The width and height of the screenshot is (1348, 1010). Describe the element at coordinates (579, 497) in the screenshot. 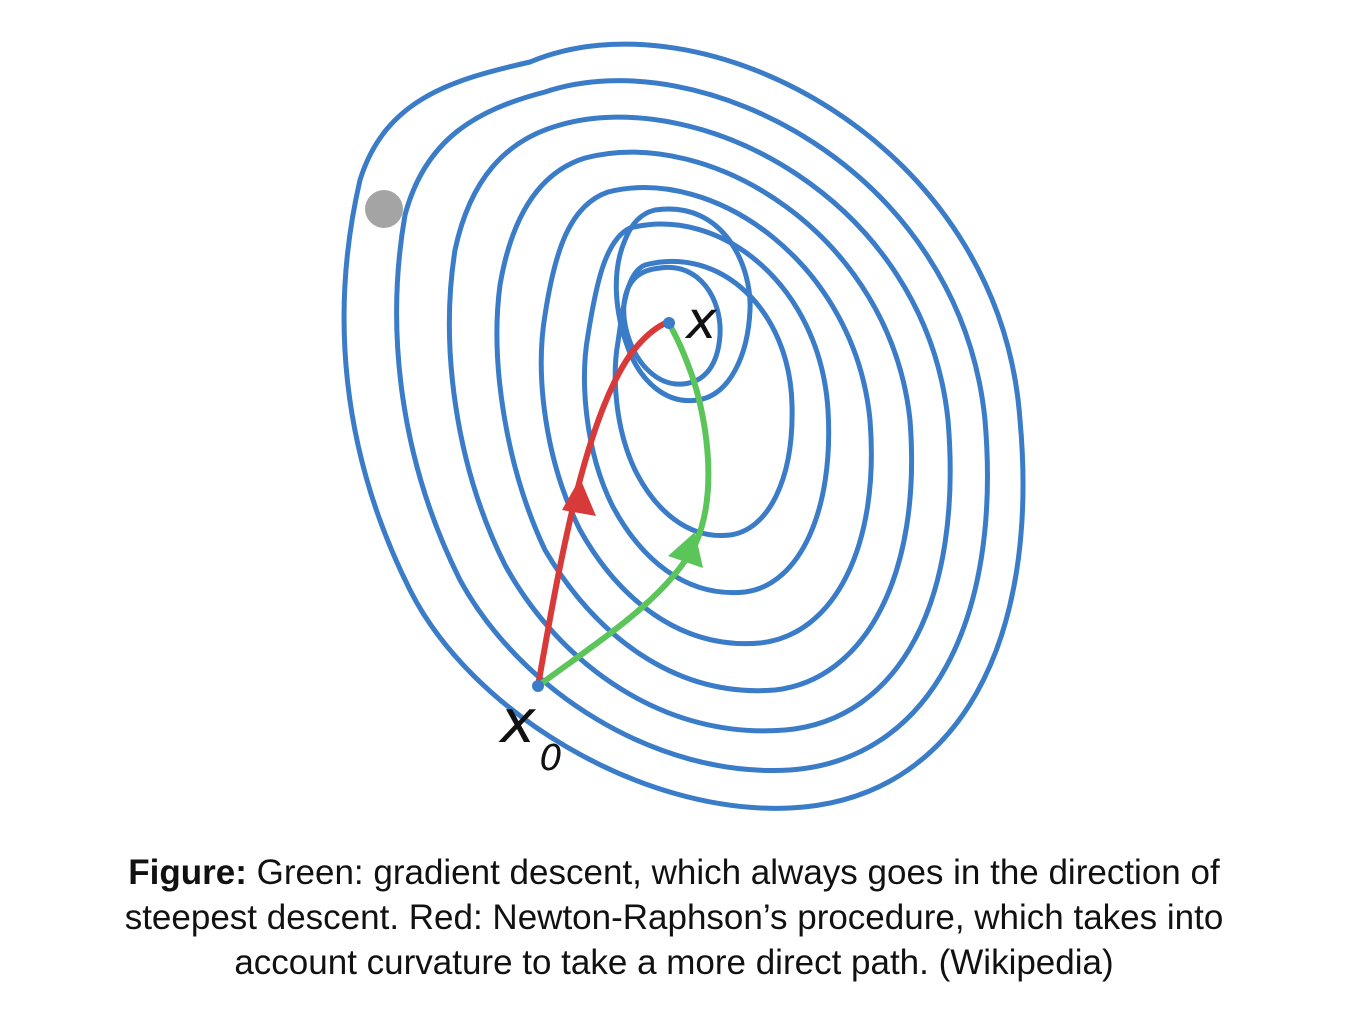

I see `newton-raphson-arrowhead` at that location.